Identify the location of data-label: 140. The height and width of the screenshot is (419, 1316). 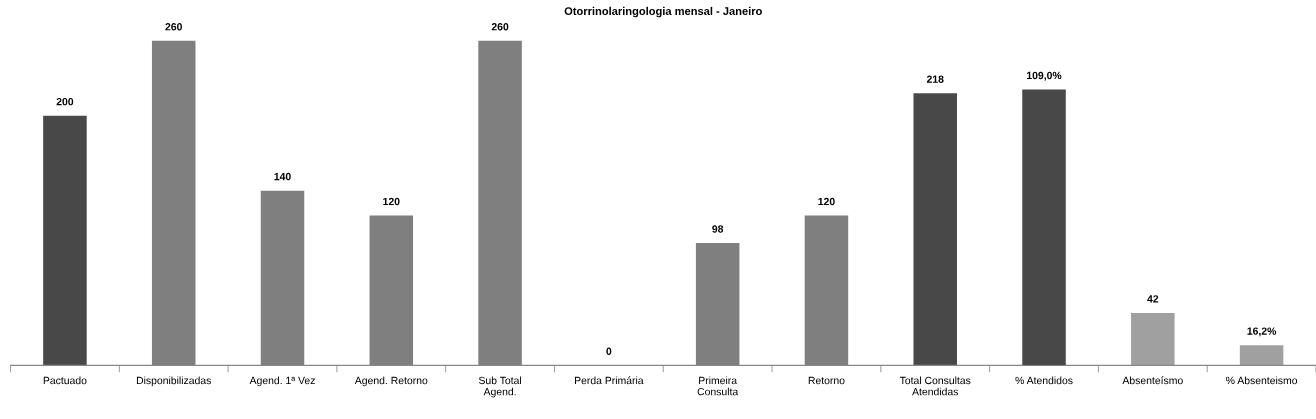
(282, 176).